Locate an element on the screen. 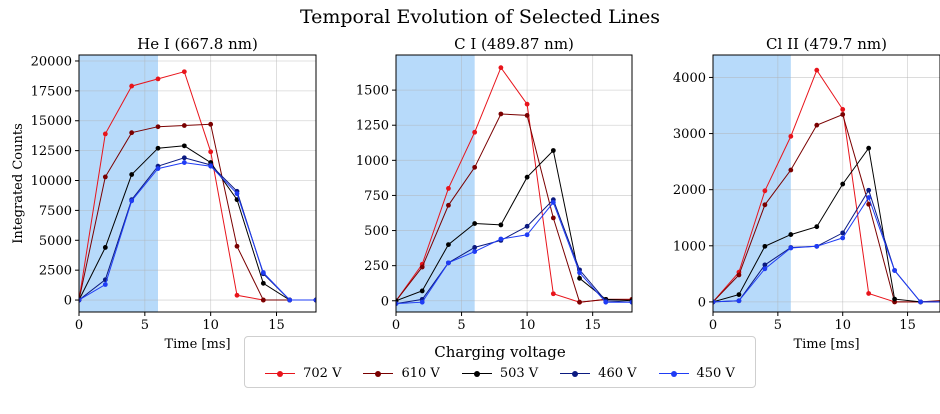 This screenshot has width=940, height=414. series-line-610v is located at coordinates (514, 208).